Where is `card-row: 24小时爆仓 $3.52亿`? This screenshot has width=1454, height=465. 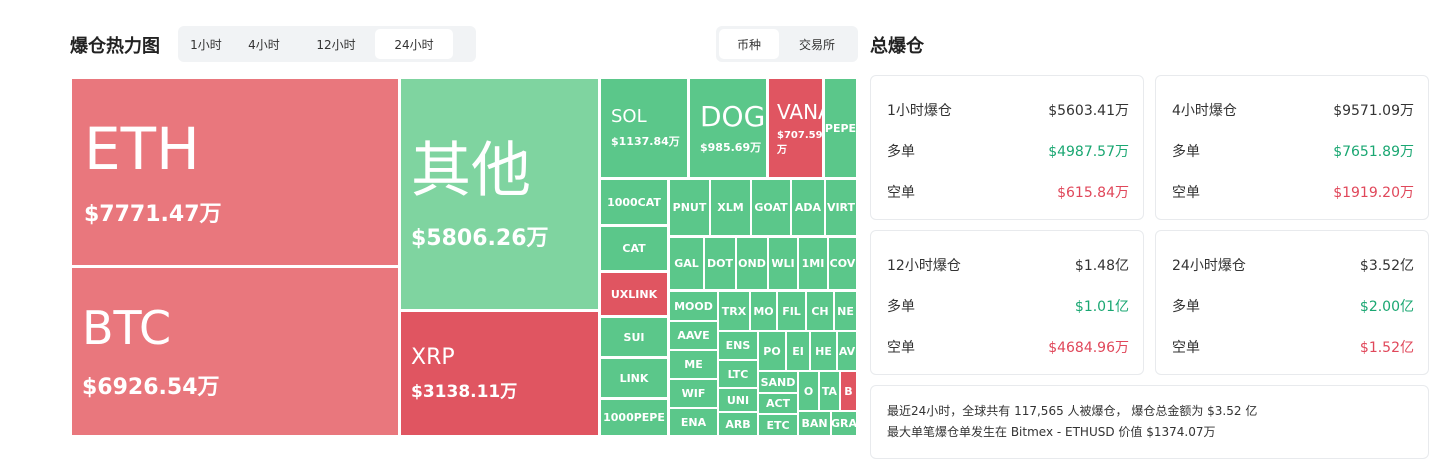
card-row: 24小时爆仓 $3.52亿 is located at coordinates (1293, 265).